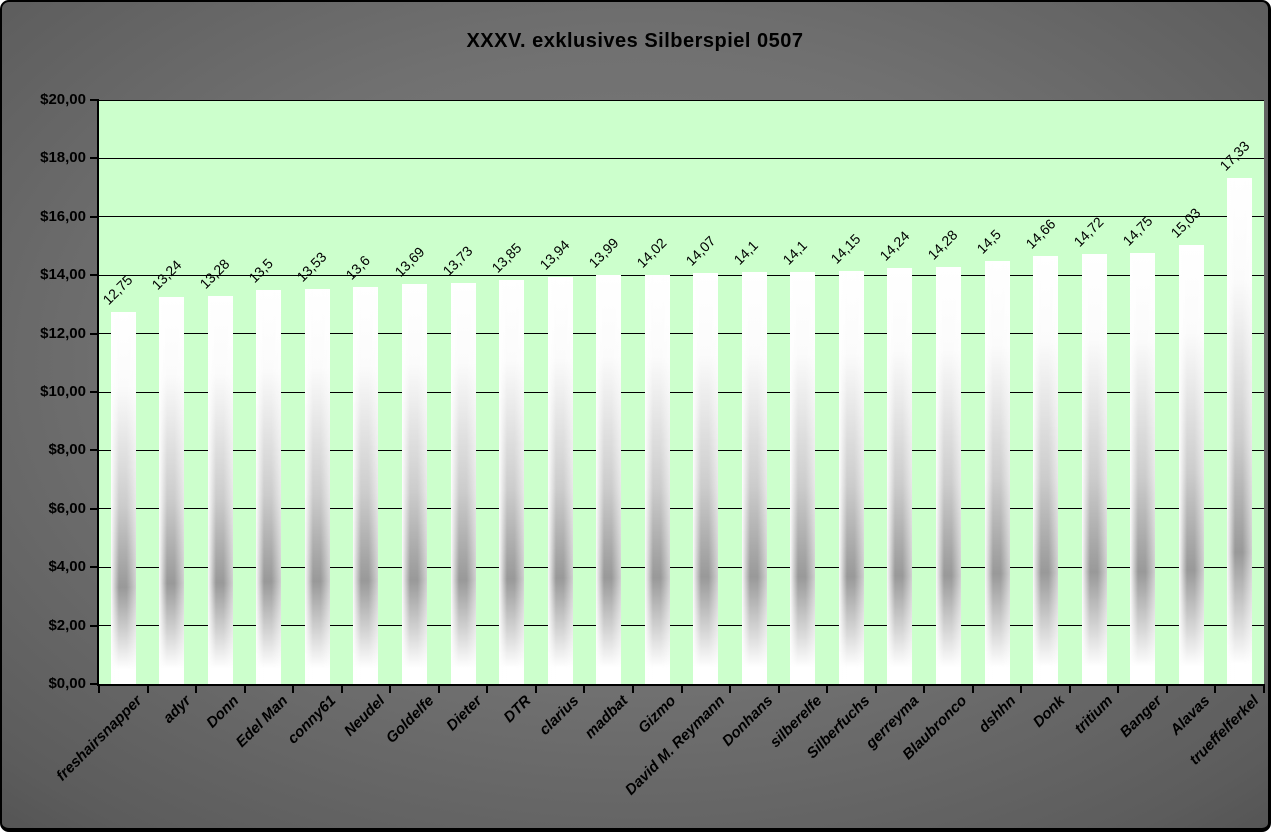 The width and height of the screenshot is (1271, 832). I want to click on y-axis-label: $2,00, so click(67, 625).